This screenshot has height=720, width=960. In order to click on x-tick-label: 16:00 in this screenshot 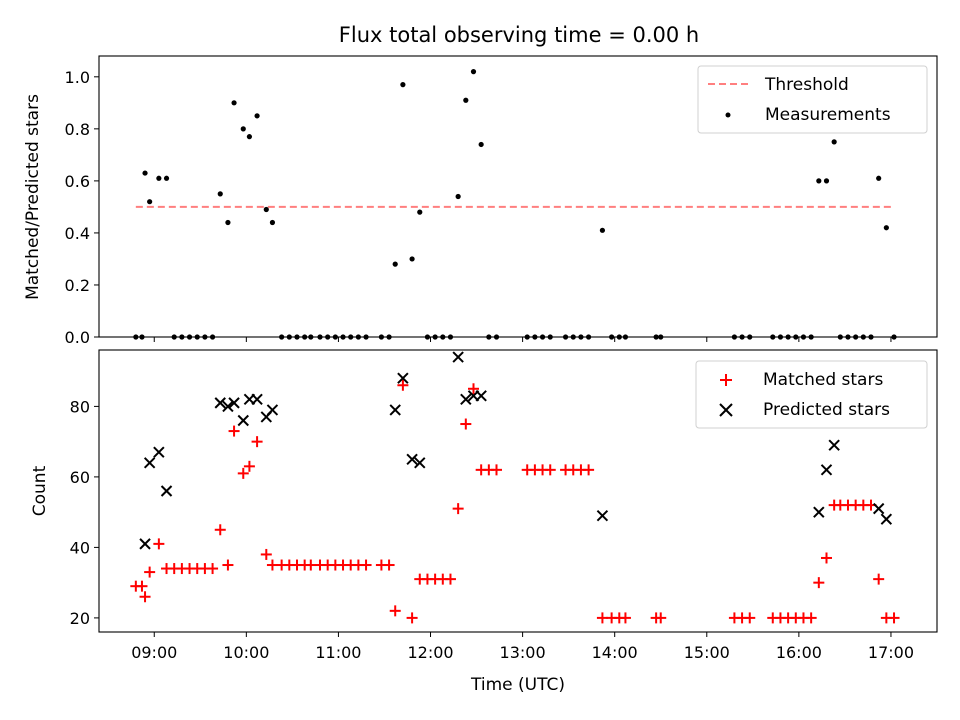, I will do `click(799, 652)`.